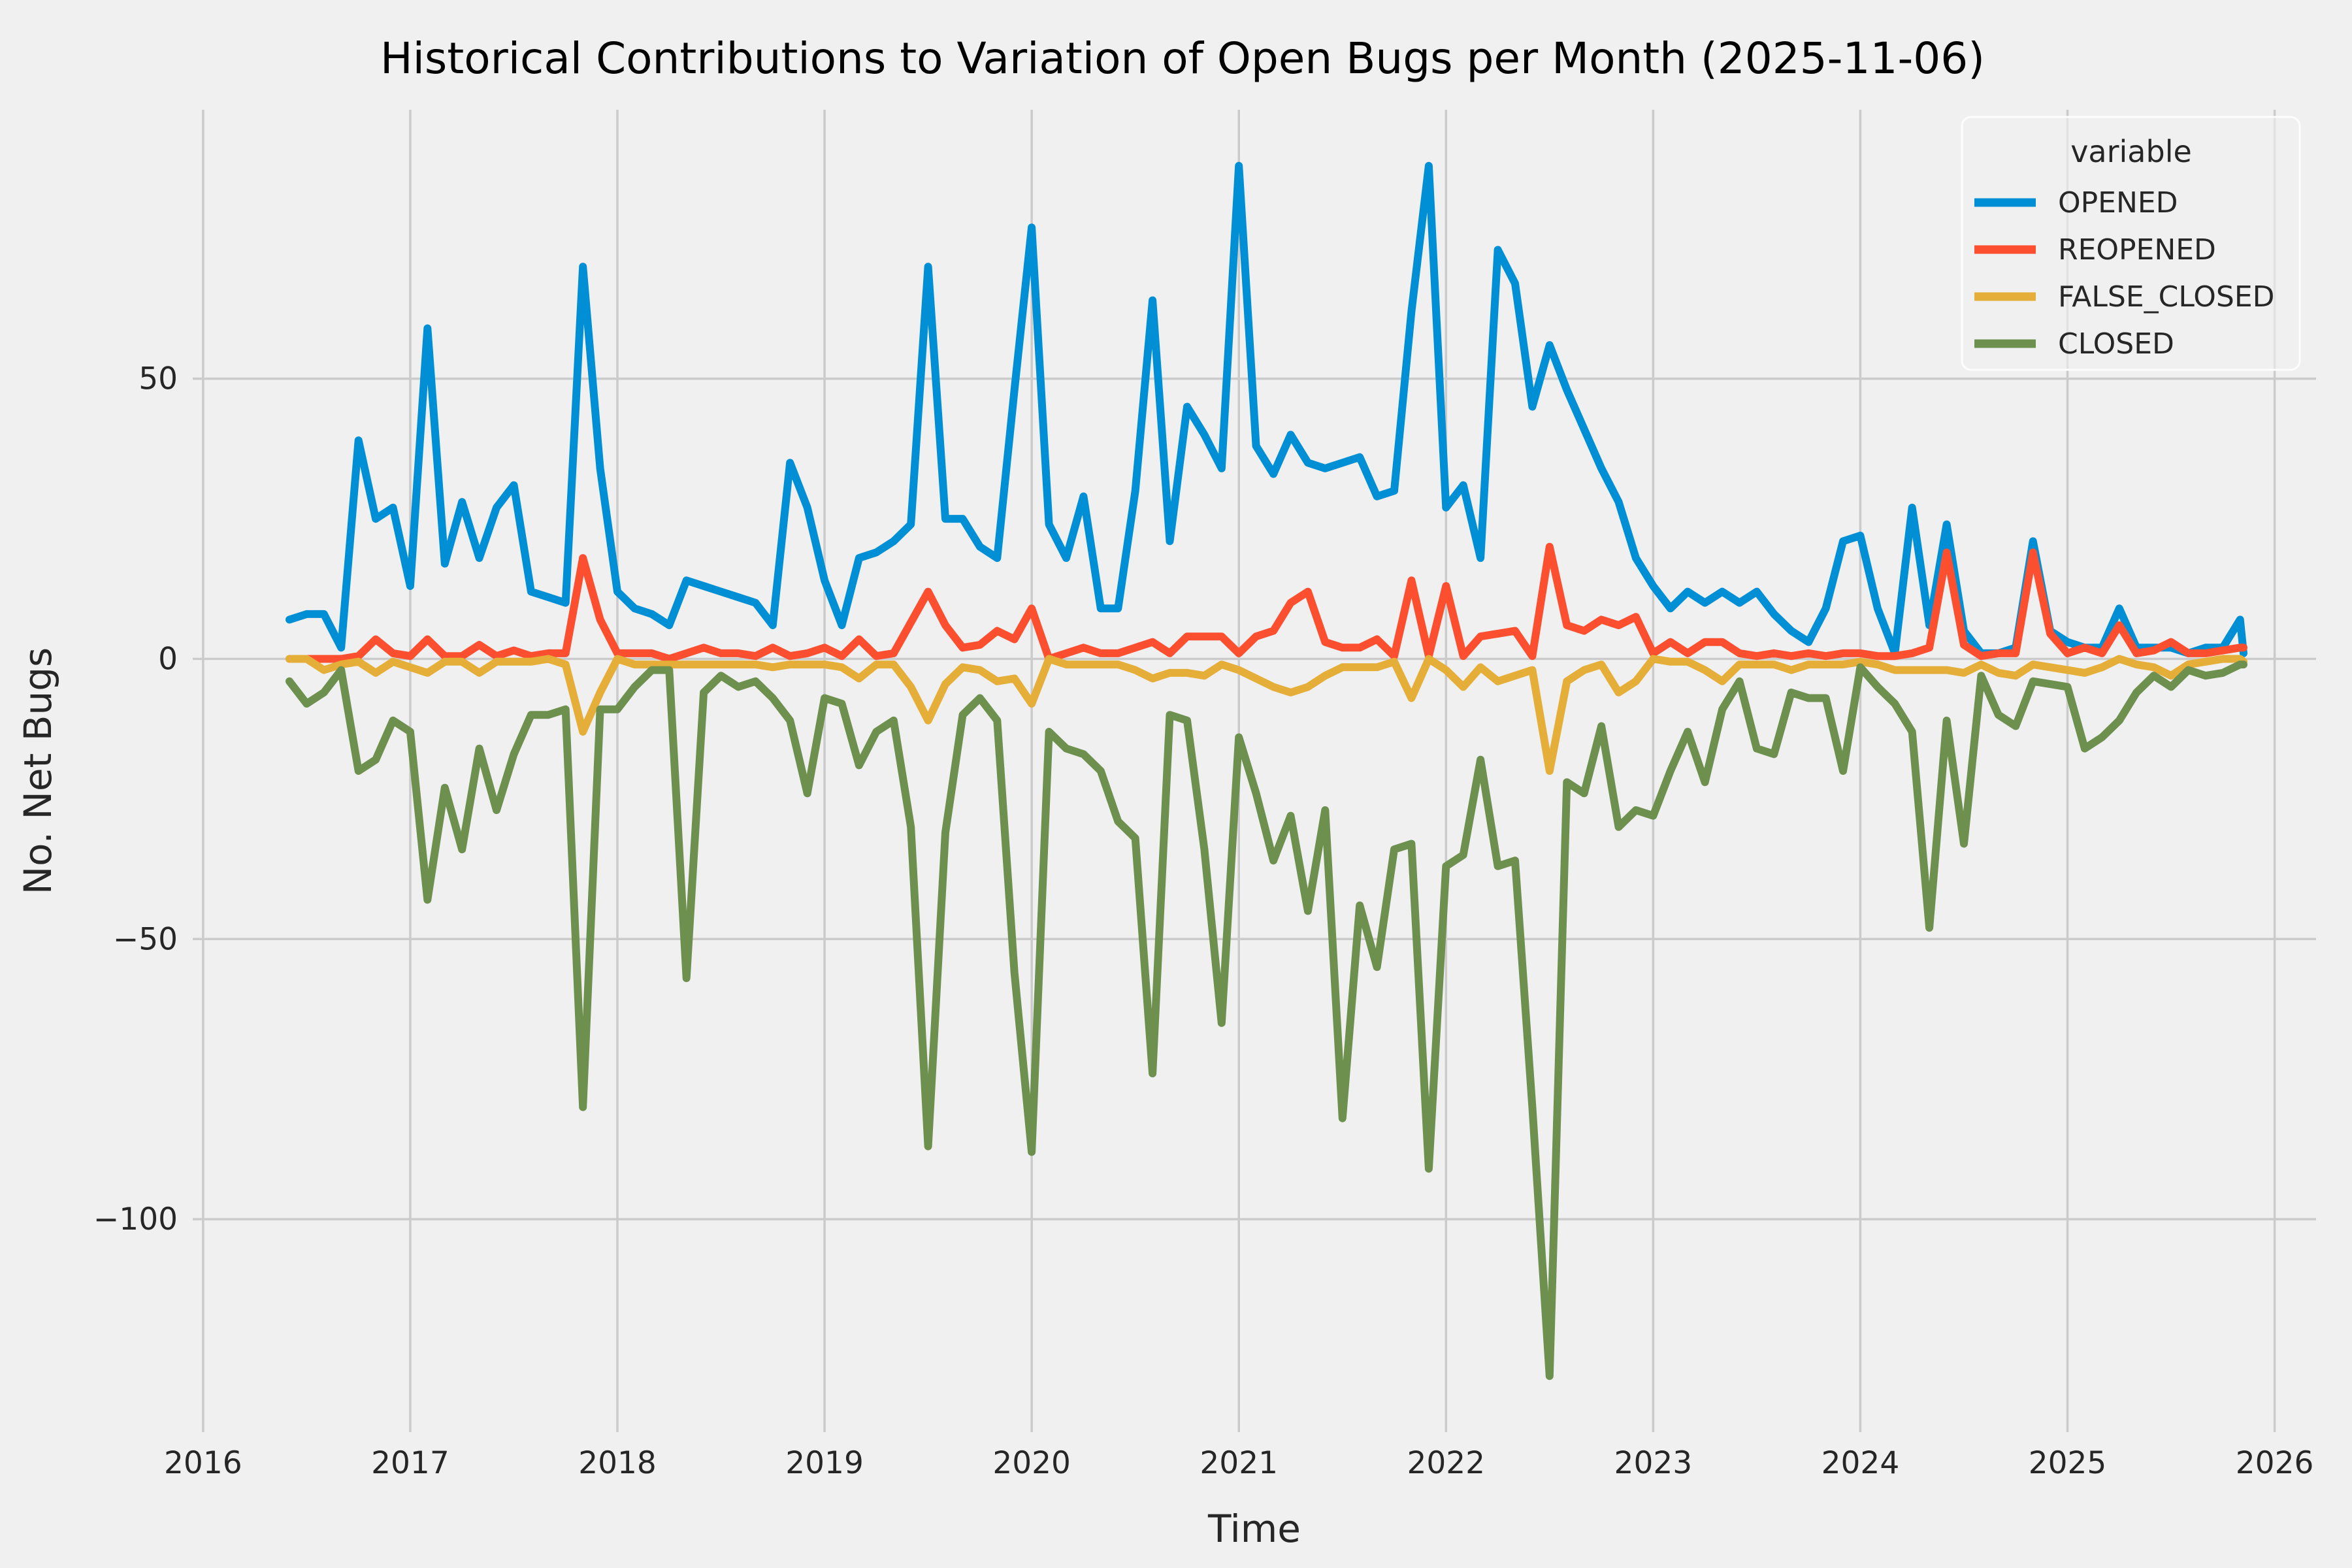 This screenshot has width=2352, height=1568. Describe the element at coordinates (2068, 1463) in the screenshot. I see `x-tick-2025: 2025` at that location.